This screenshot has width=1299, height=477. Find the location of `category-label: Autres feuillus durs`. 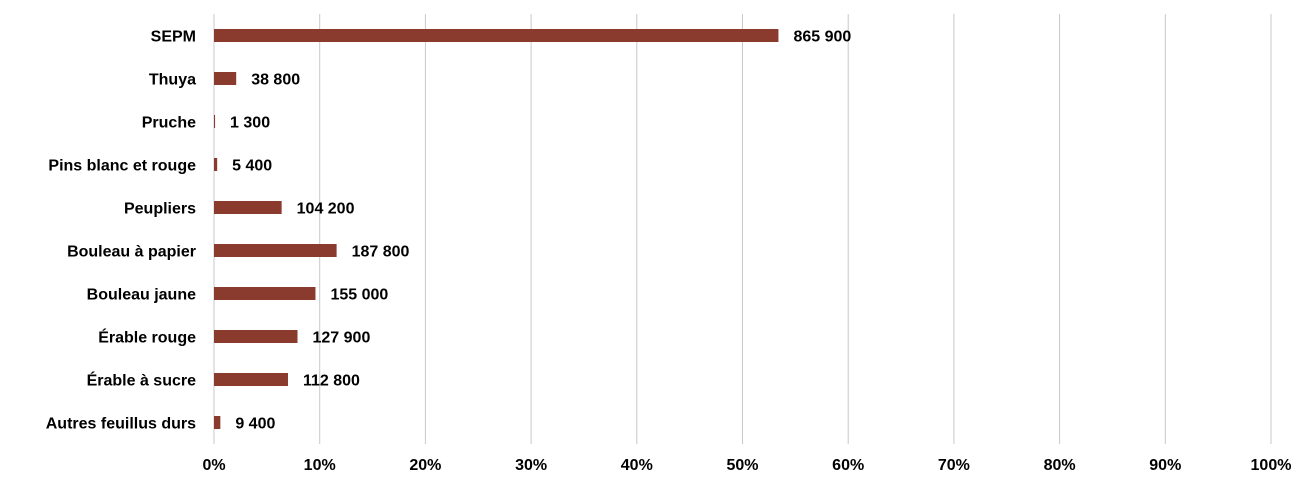

category-label: Autres feuillus durs is located at coordinates (121, 424).